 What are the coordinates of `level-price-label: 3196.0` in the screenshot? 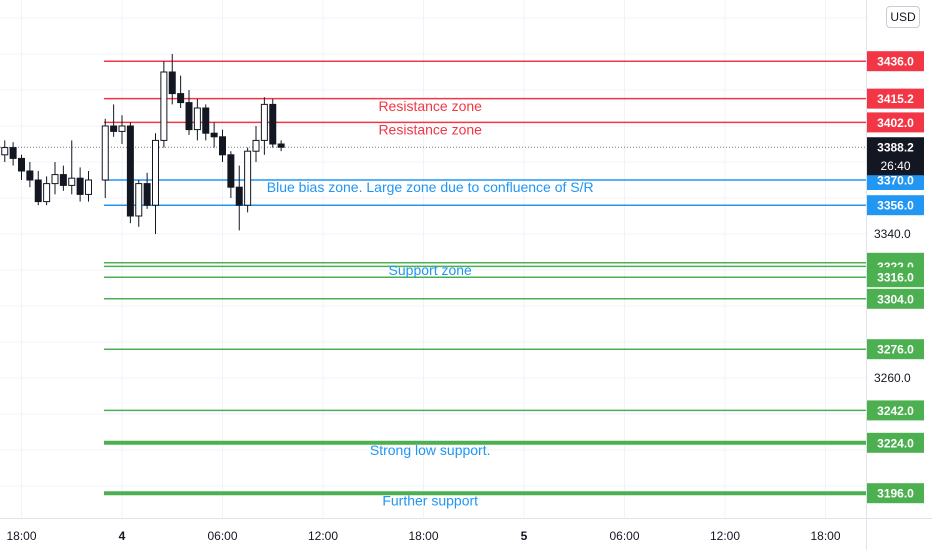 It's located at (895, 494).